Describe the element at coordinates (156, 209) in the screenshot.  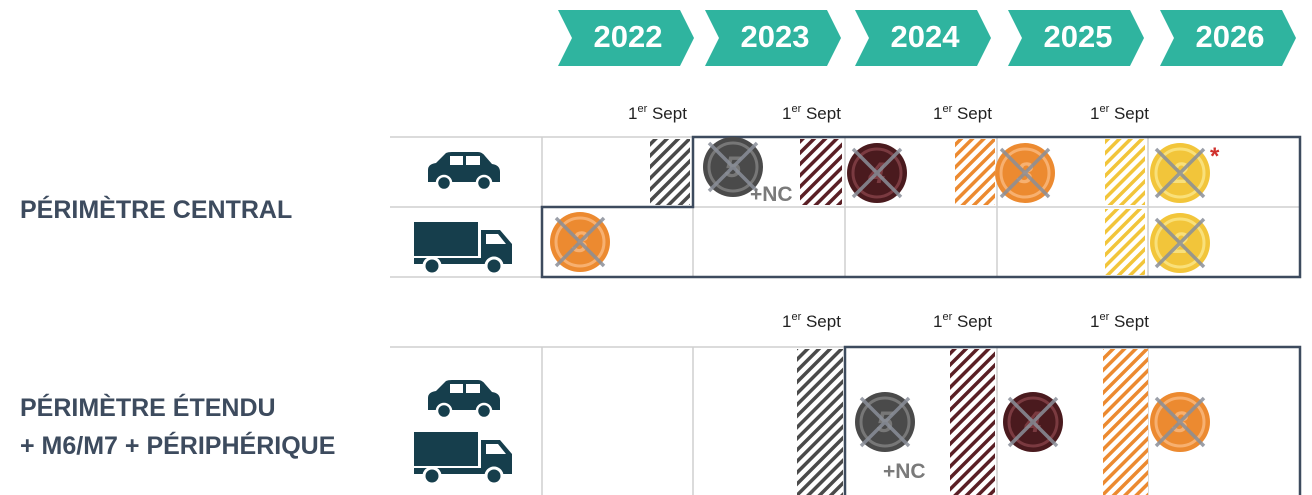
I see `section-title: PÉRIMÈTRE CENTRAL` at that location.